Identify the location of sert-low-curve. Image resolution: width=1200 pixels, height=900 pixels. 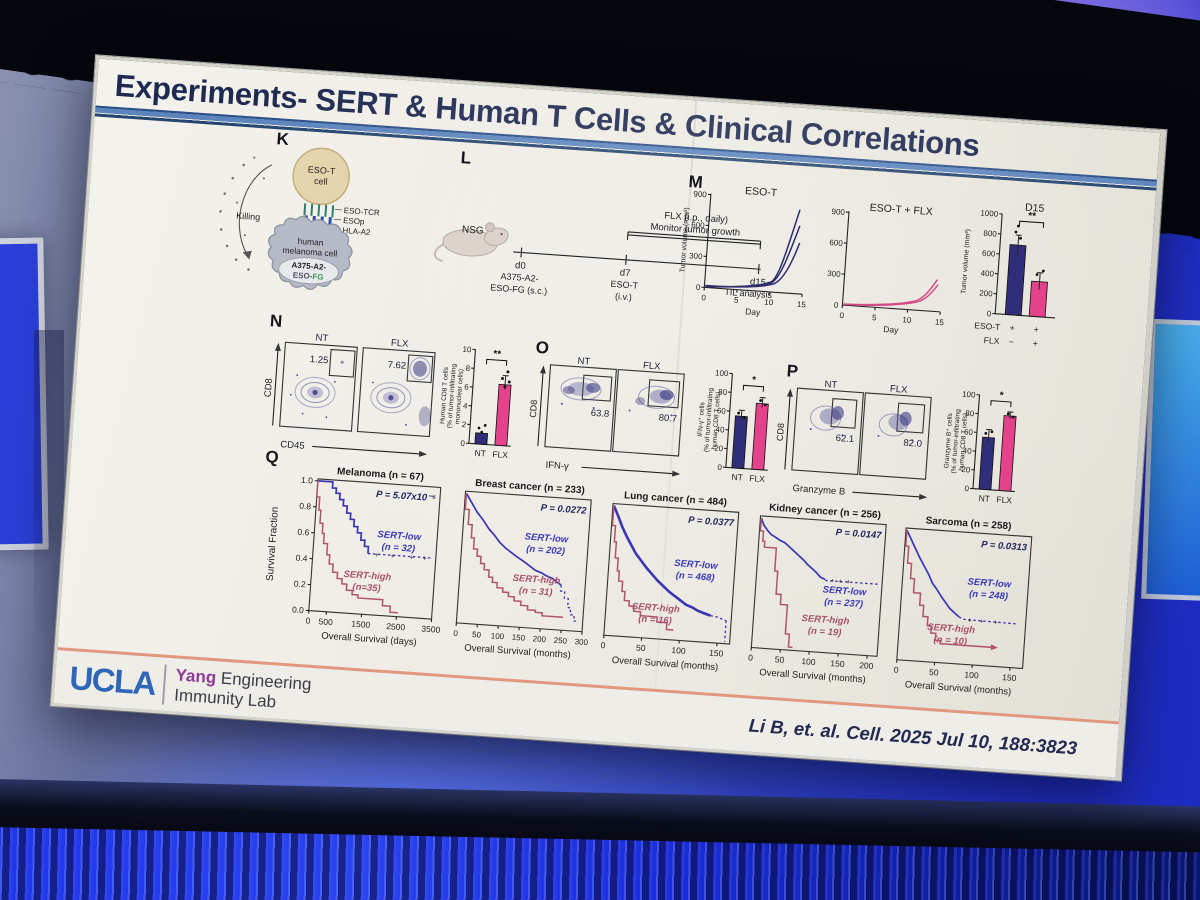
(661, 561).